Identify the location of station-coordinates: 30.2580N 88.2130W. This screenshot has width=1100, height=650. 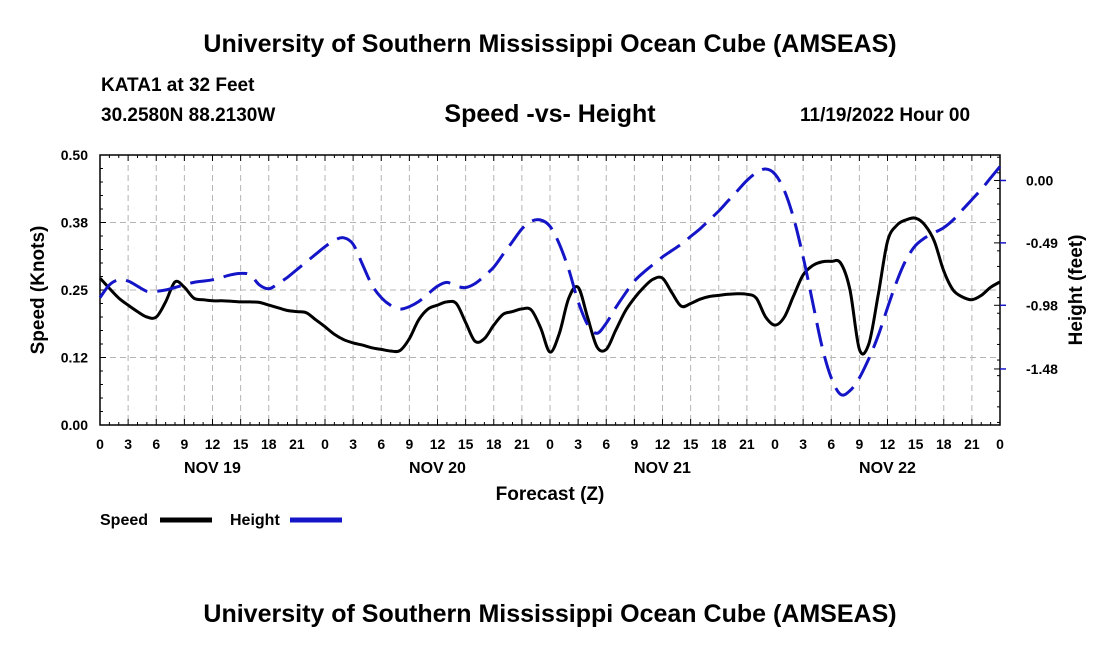
(188, 115).